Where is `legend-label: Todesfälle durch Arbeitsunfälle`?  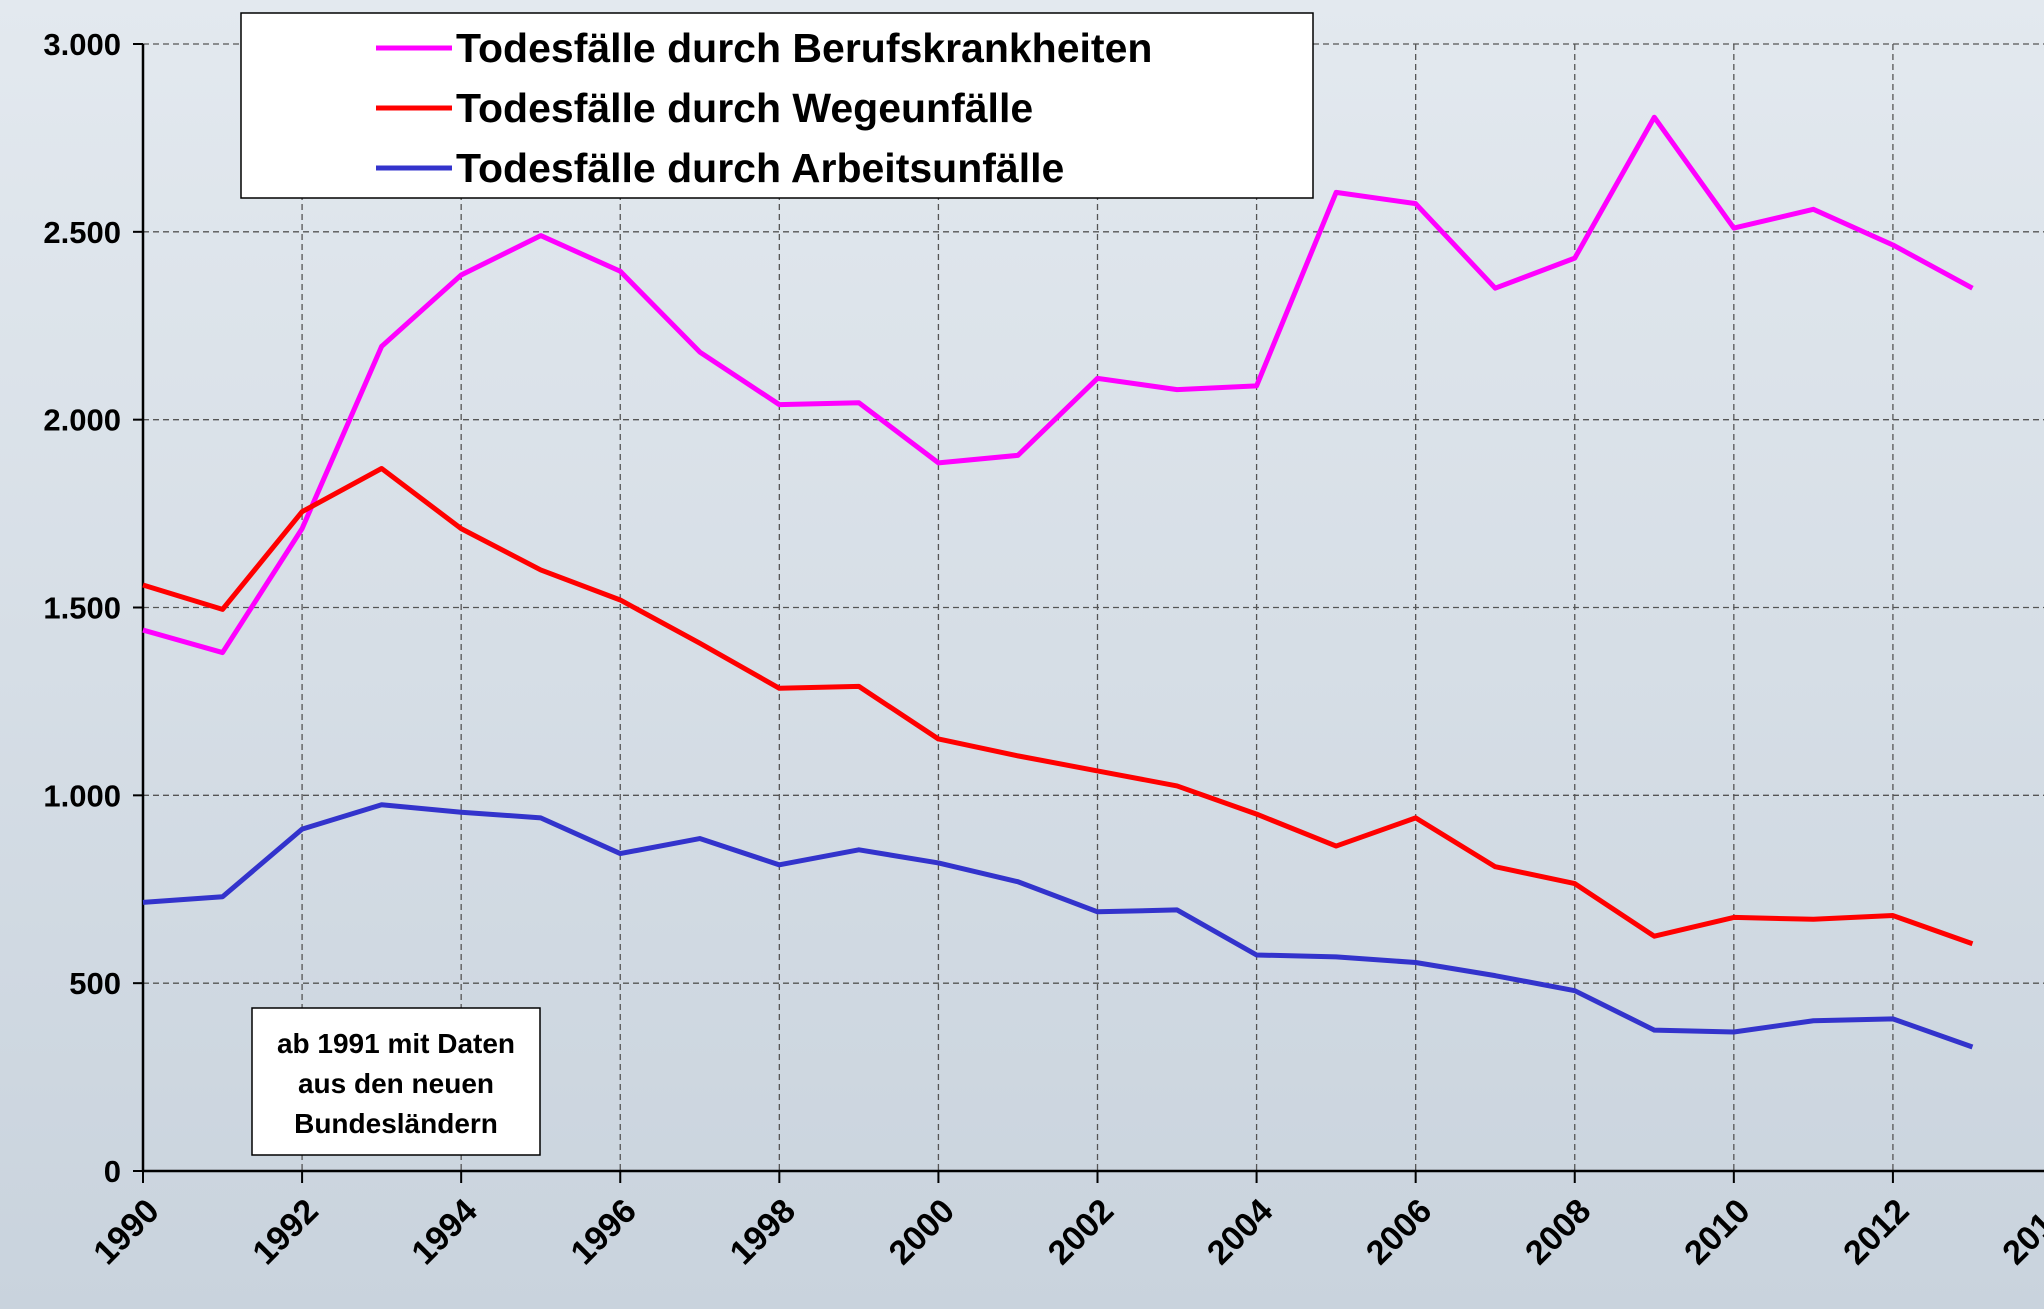
legend-label: Todesfälle durch Arbeitsunfälle is located at coordinates (760, 168).